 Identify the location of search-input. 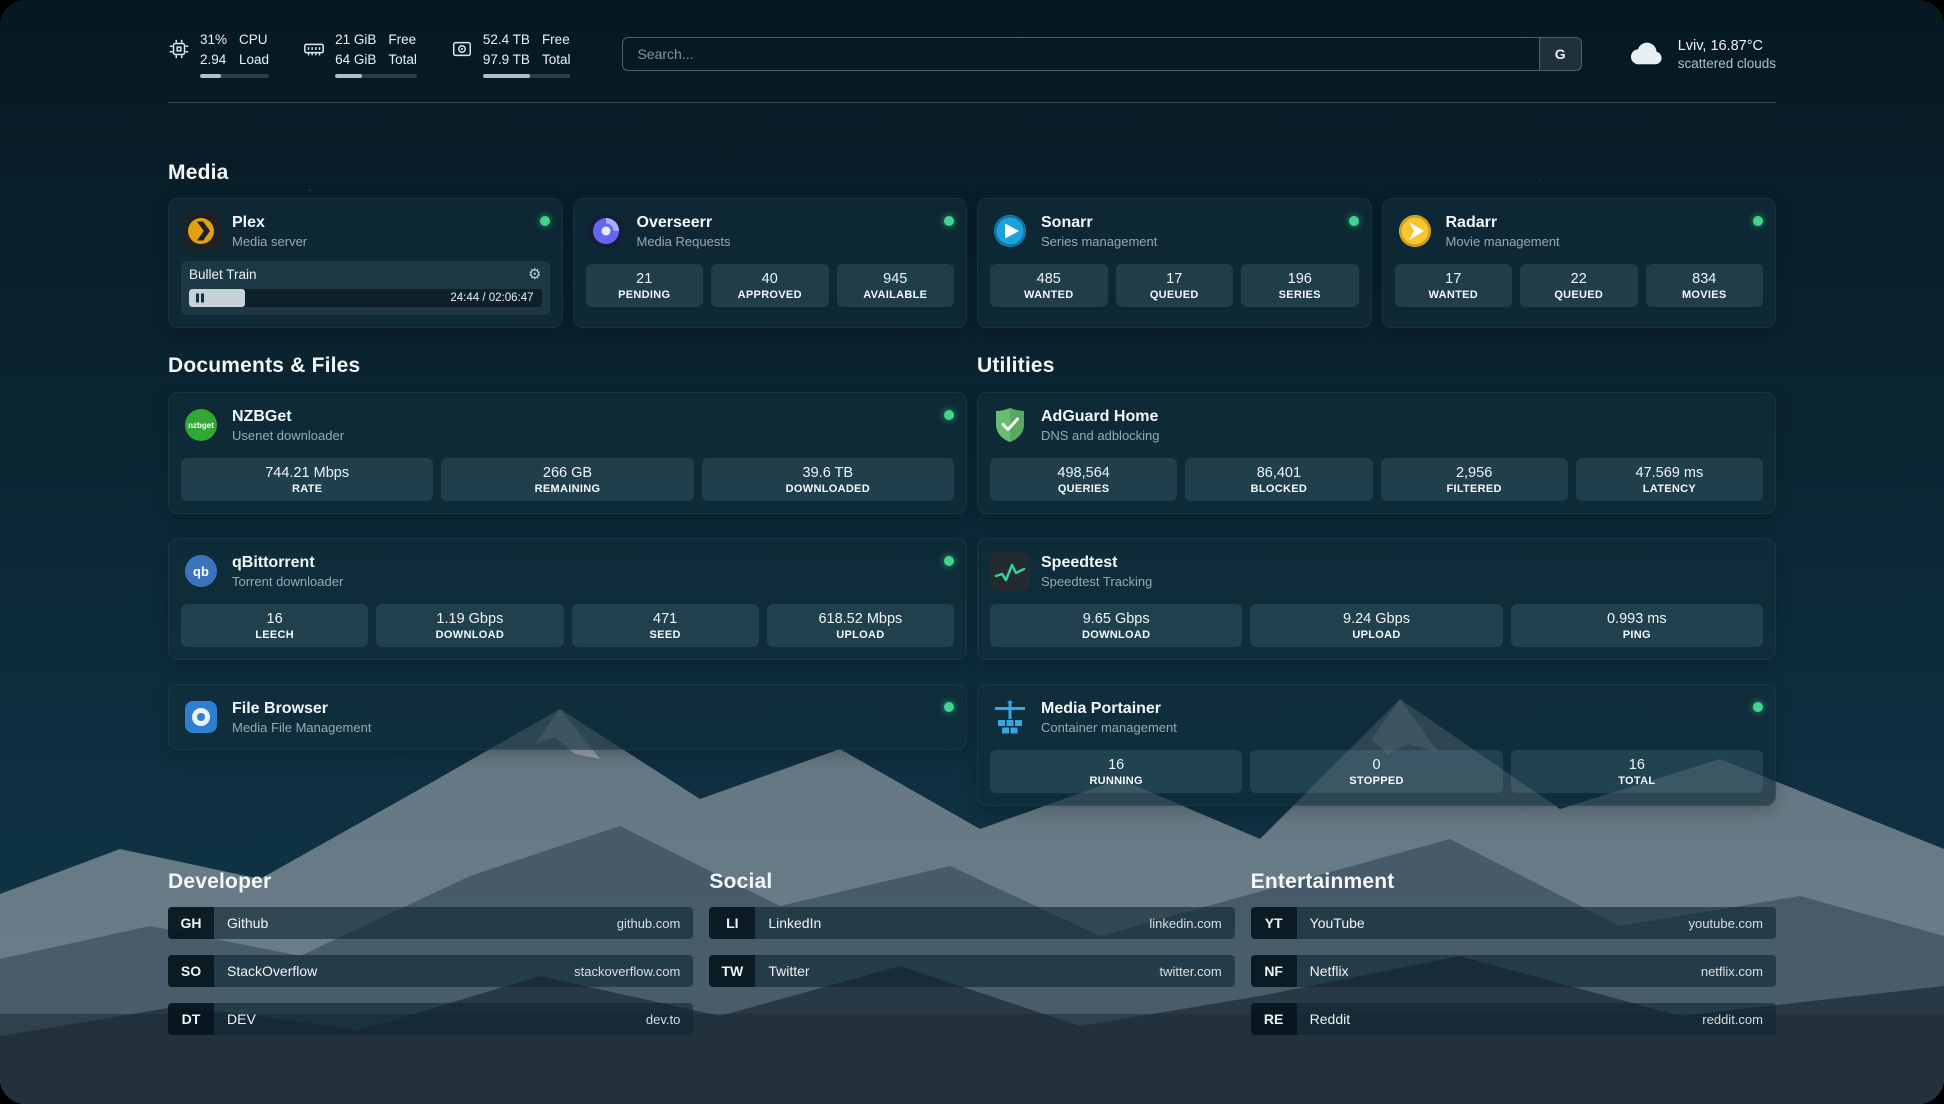
(1081, 54).